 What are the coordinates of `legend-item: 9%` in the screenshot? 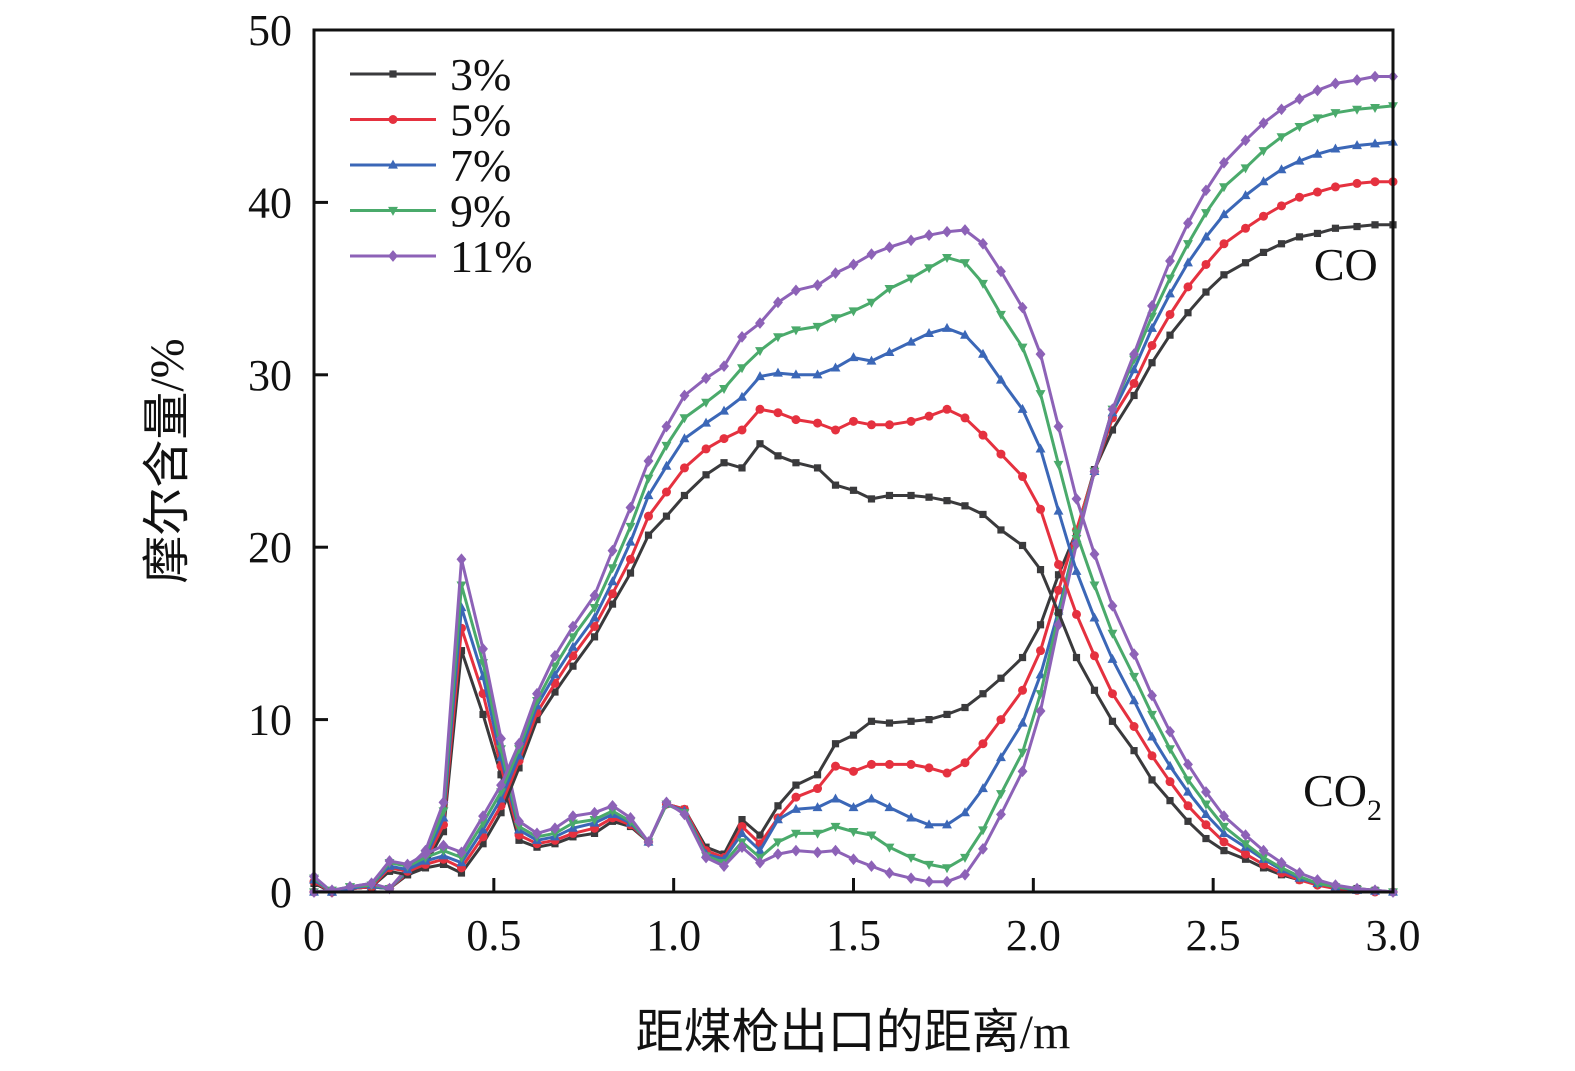 It's located at (430, 211).